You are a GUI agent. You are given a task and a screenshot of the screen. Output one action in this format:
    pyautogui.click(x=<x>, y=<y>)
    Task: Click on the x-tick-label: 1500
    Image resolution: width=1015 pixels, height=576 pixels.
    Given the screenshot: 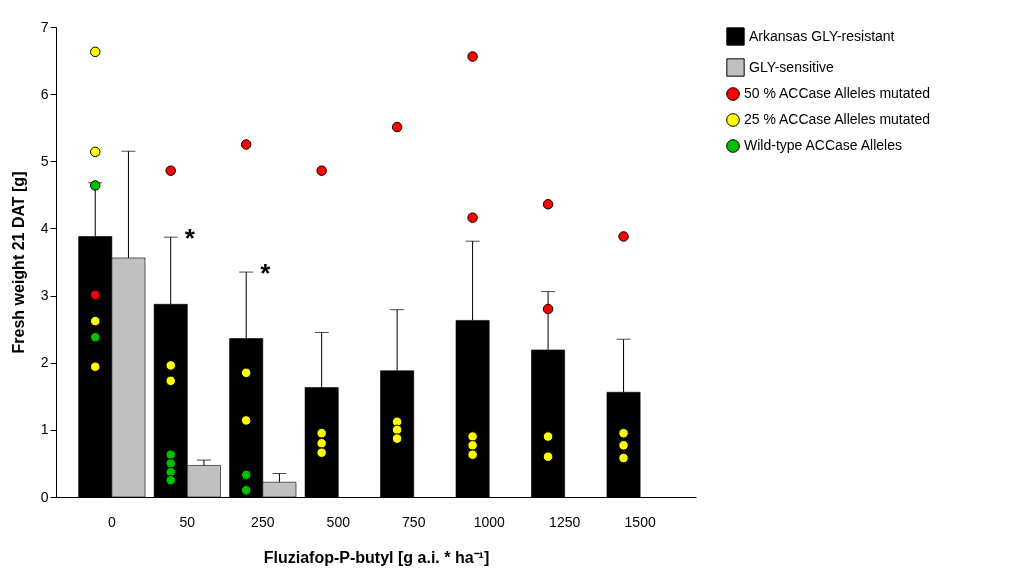 What is the action you would take?
    pyautogui.click(x=640, y=521)
    